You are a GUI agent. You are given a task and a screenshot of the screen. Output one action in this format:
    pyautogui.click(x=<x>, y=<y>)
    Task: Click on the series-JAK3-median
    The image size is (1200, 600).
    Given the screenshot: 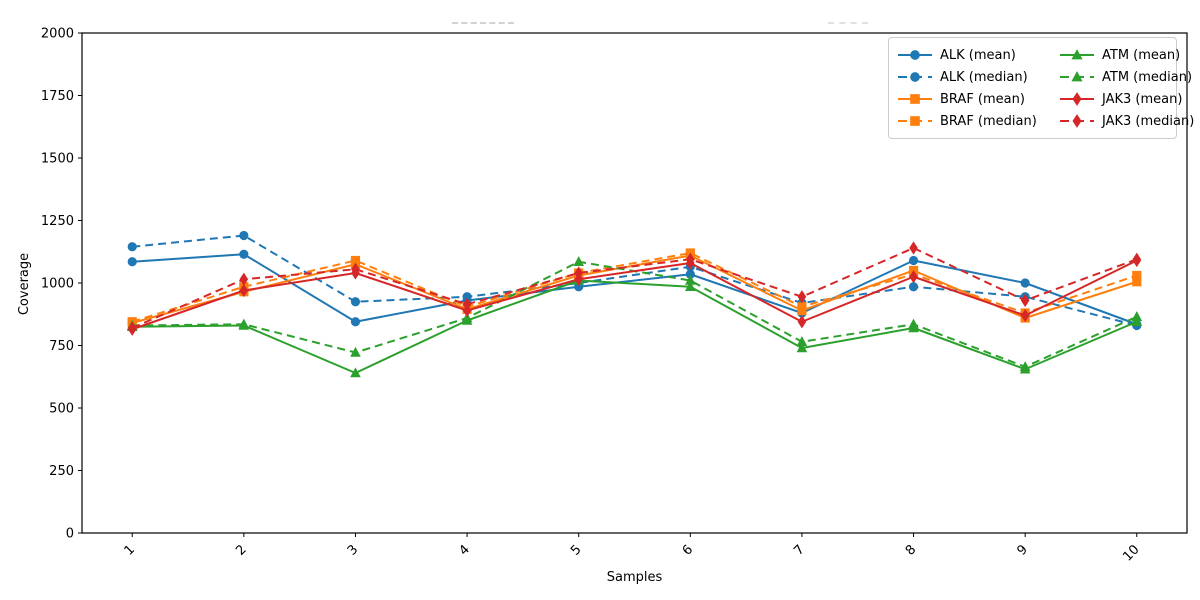 What is the action you would take?
    pyautogui.click(x=634, y=288)
    